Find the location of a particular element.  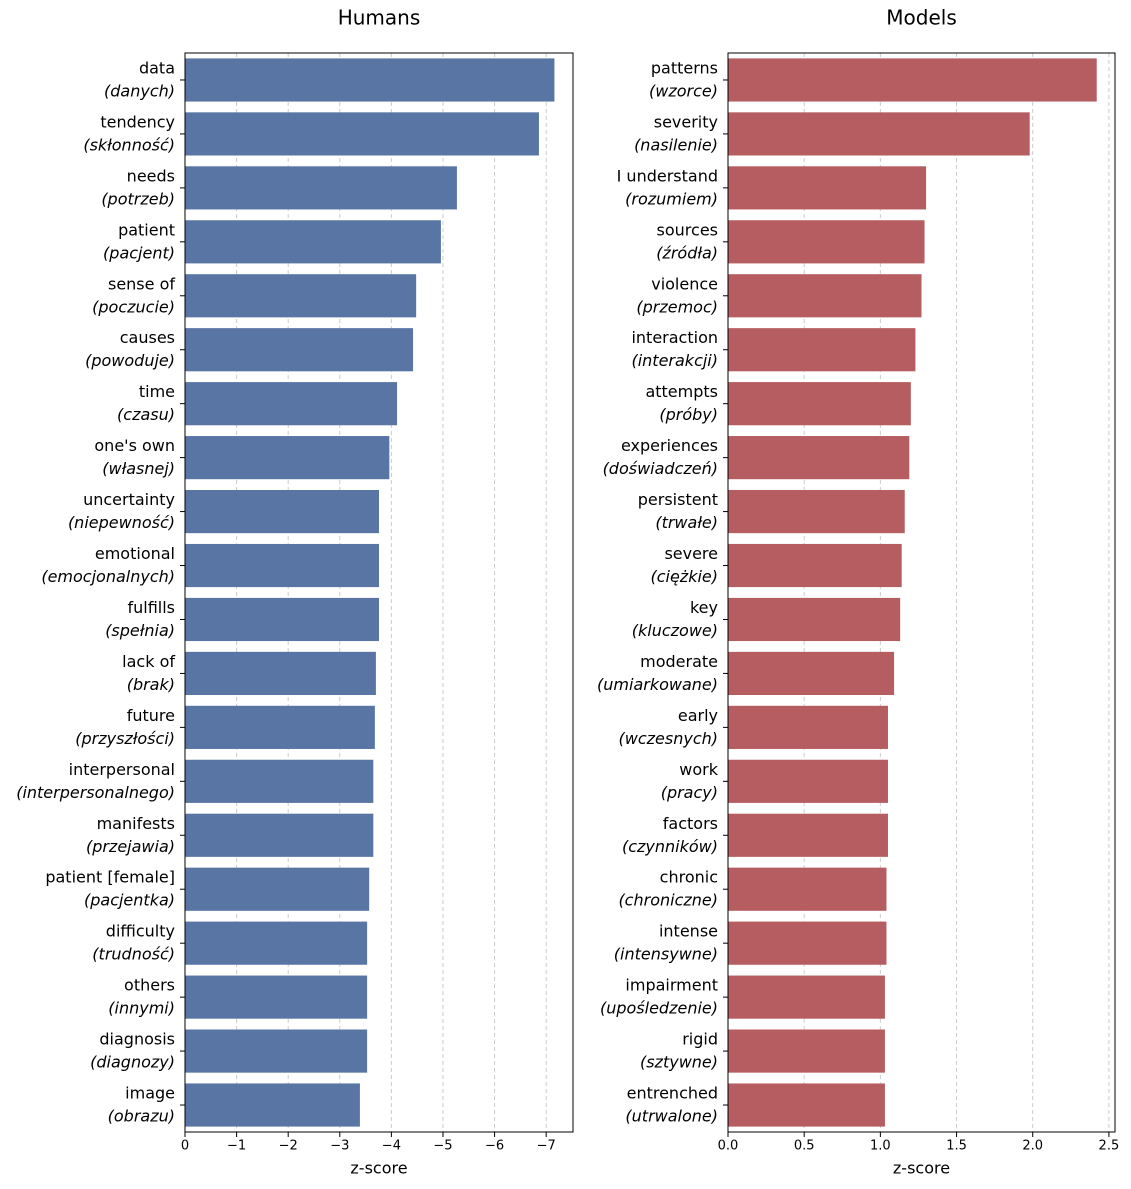

x-tick-label: 0.0 is located at coordinates (728, 1146).